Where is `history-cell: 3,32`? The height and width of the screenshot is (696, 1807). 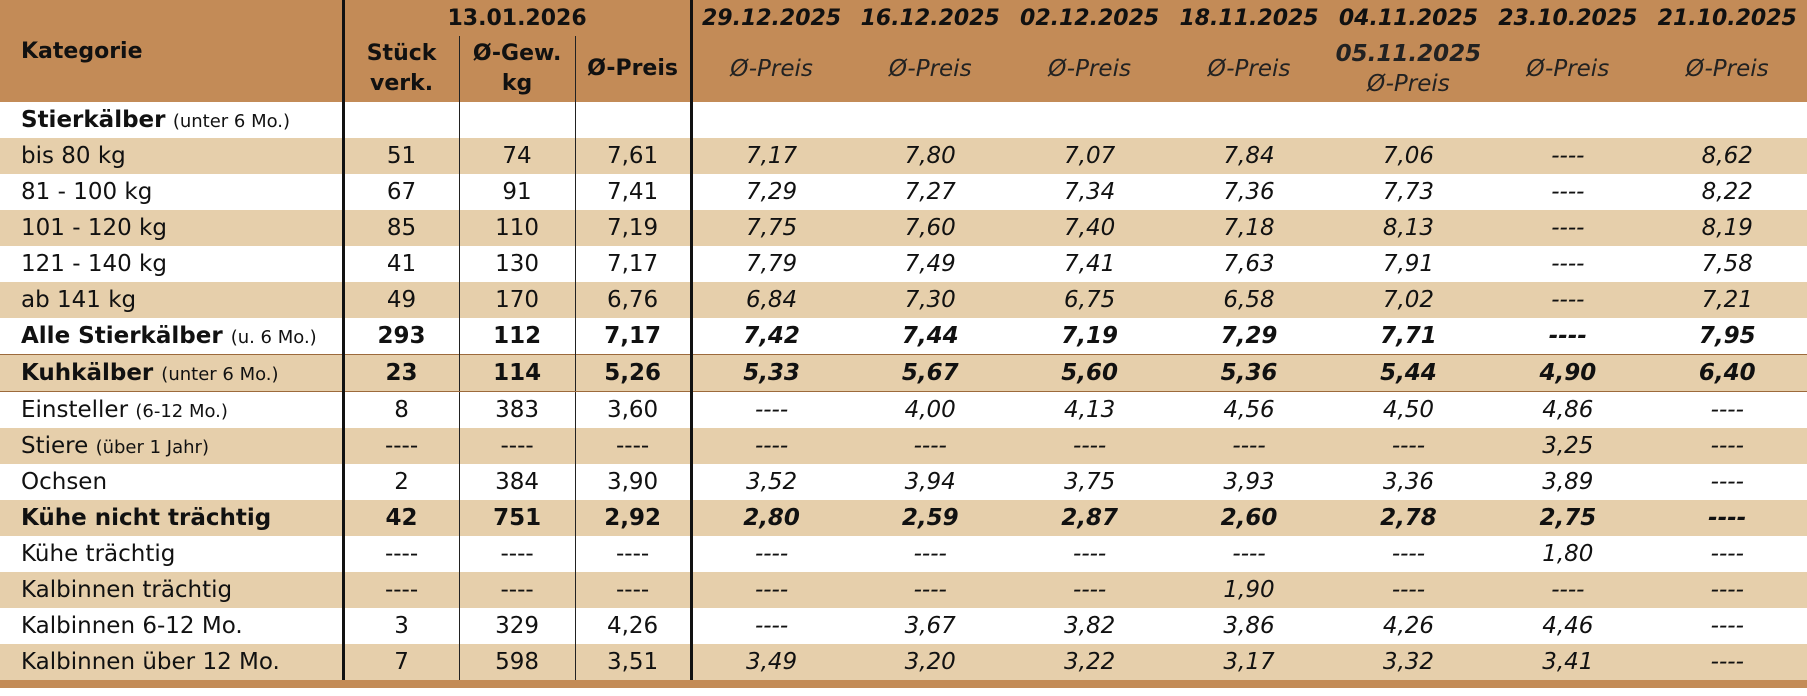
history-cell: 3,32 is located at coordinates (1408, 662).